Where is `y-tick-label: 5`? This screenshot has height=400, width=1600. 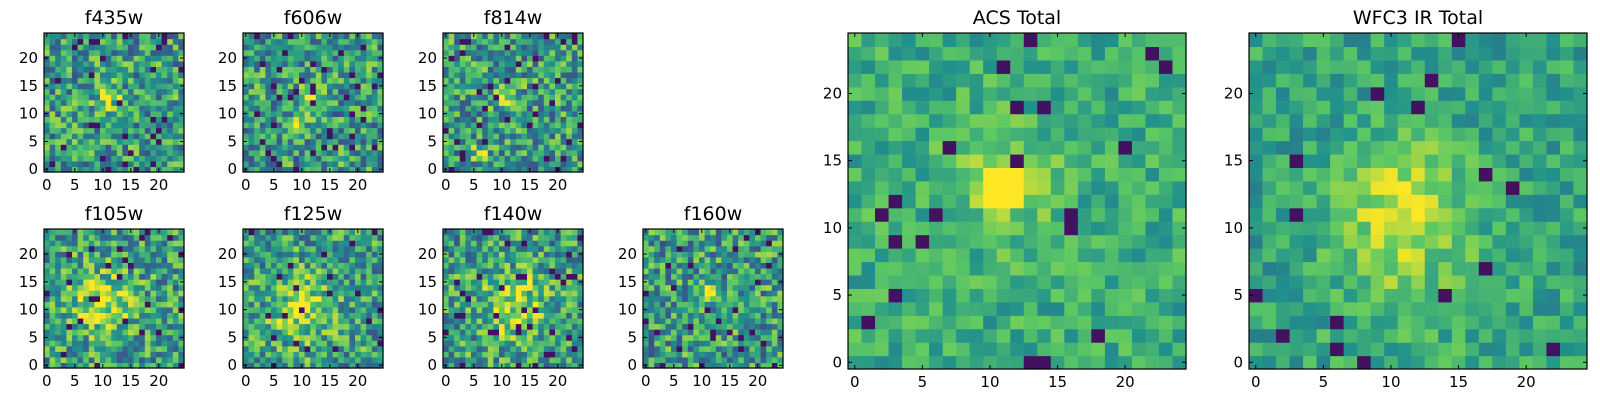 y-tick-label: 5 is located at coordinates (632, 337).